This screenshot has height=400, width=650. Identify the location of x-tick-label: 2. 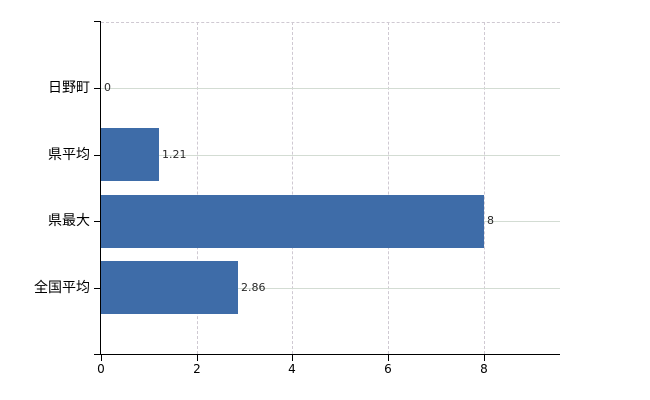
(197, 369).